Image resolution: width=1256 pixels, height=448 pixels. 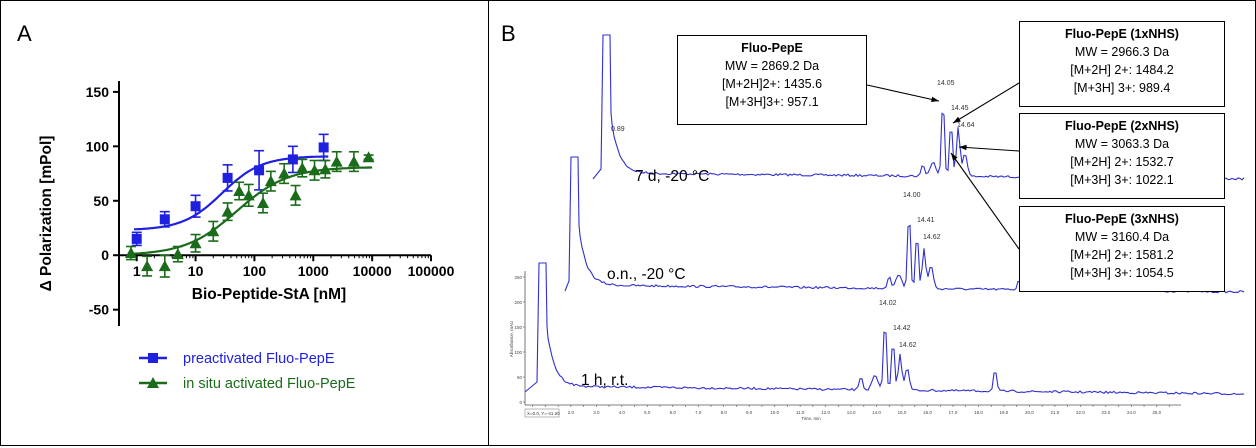 I want to click on box-title: Fluo-PepE, so click(x=772, y=48).